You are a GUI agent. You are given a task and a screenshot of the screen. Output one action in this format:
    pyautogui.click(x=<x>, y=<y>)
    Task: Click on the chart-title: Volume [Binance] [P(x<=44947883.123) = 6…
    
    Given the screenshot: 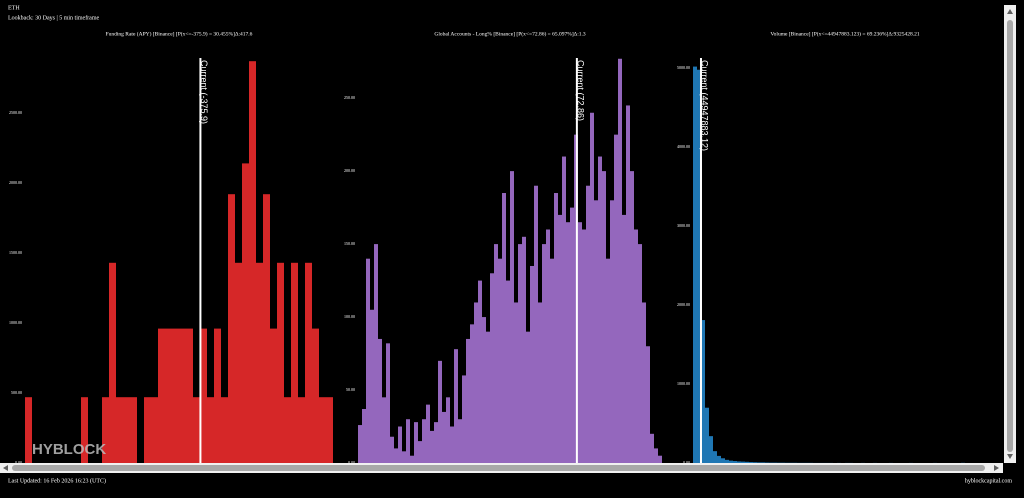 What is the action you would take?
    pyautogui.click(x=844, y=33)
    